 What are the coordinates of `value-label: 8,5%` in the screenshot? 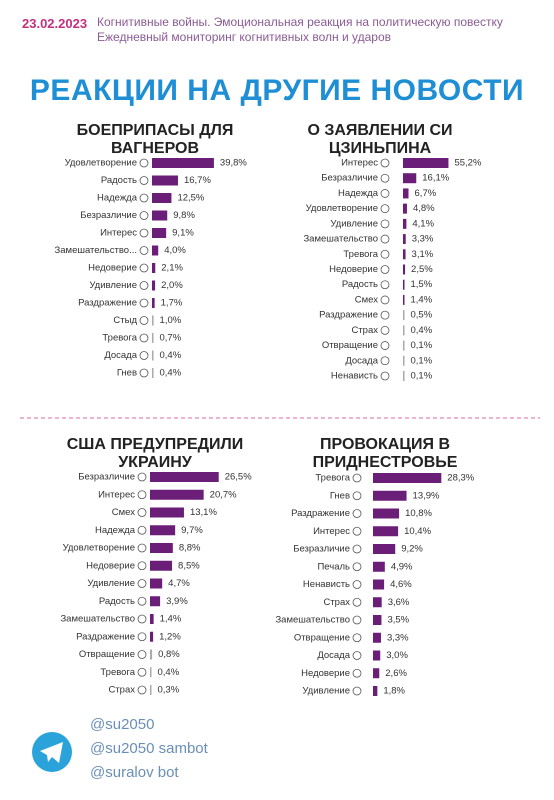 It's located at (189, 565).